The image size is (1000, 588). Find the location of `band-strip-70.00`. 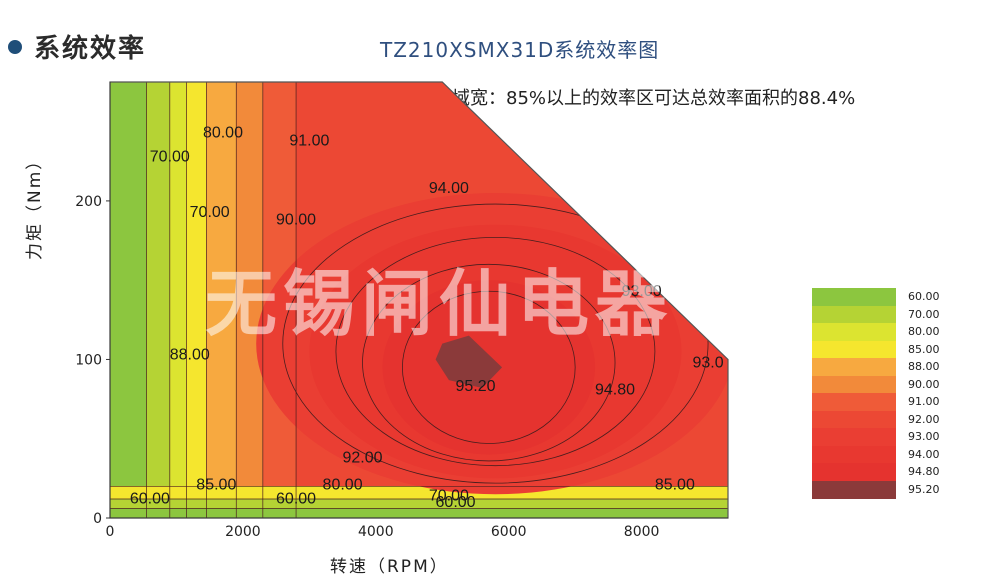

band-strip-70.00 is located at coordinates (158, 300).